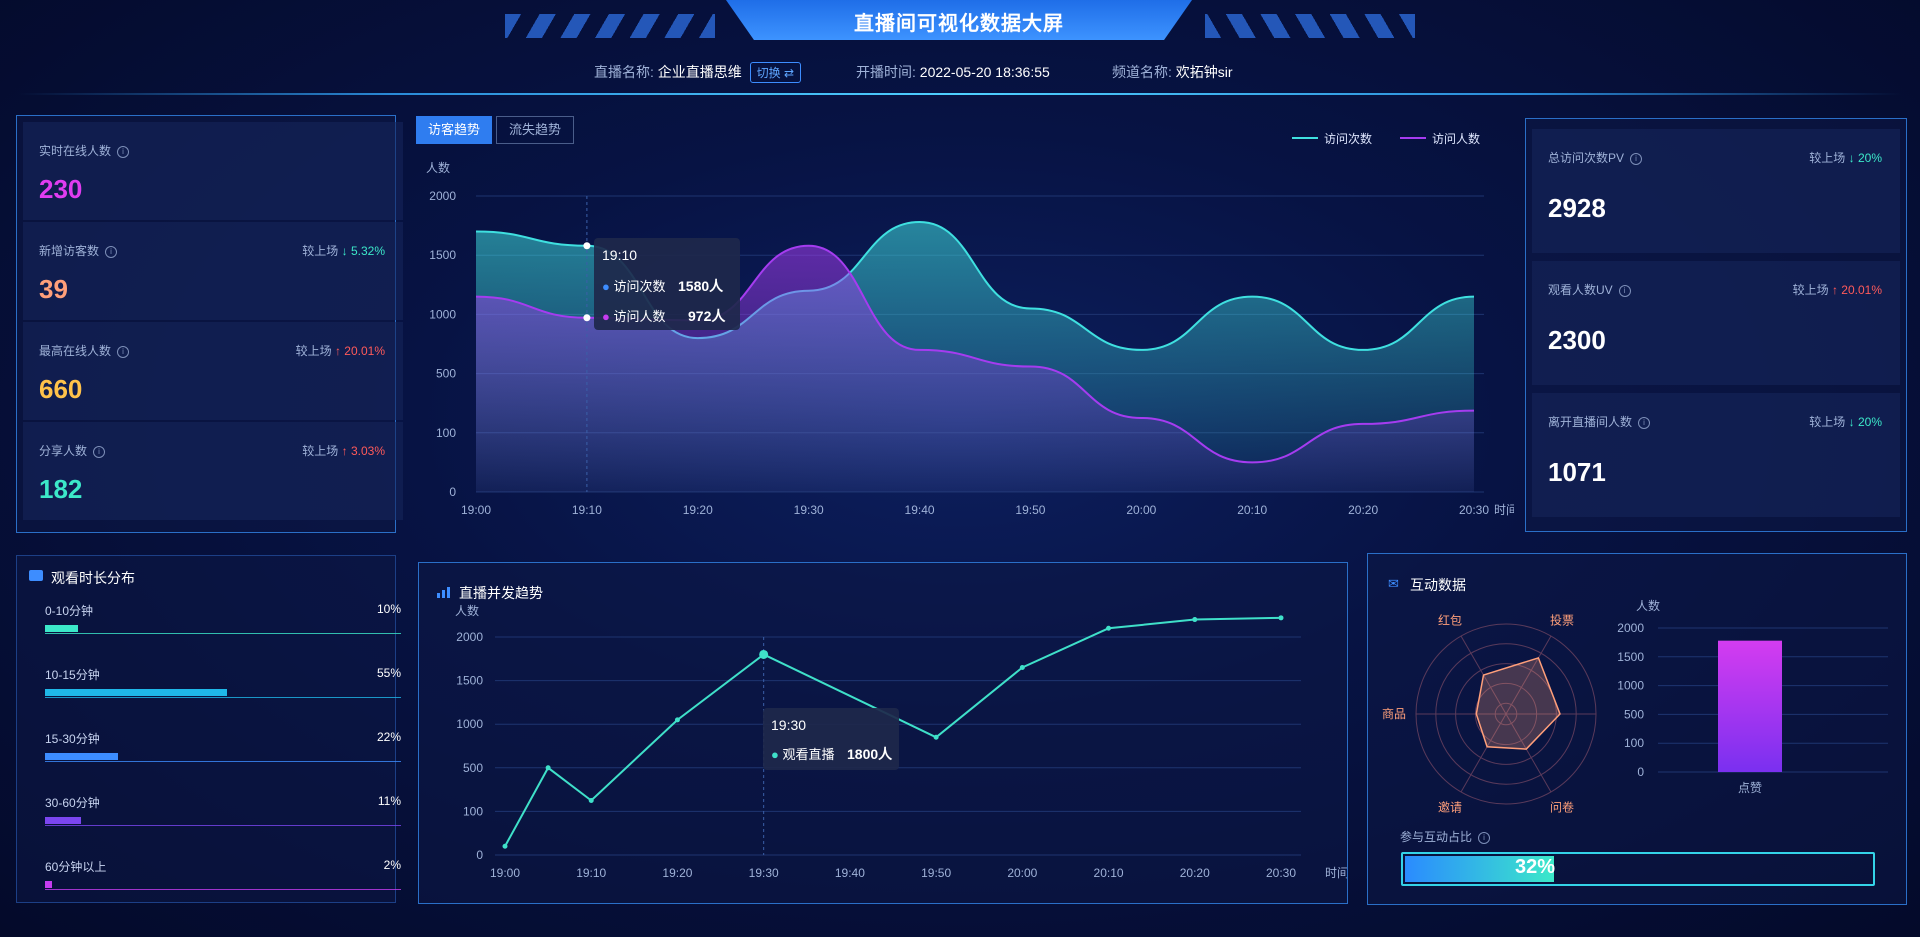 This screenshot has height=937, width=1920. I want to click on highlight-point, so click(587, 318).